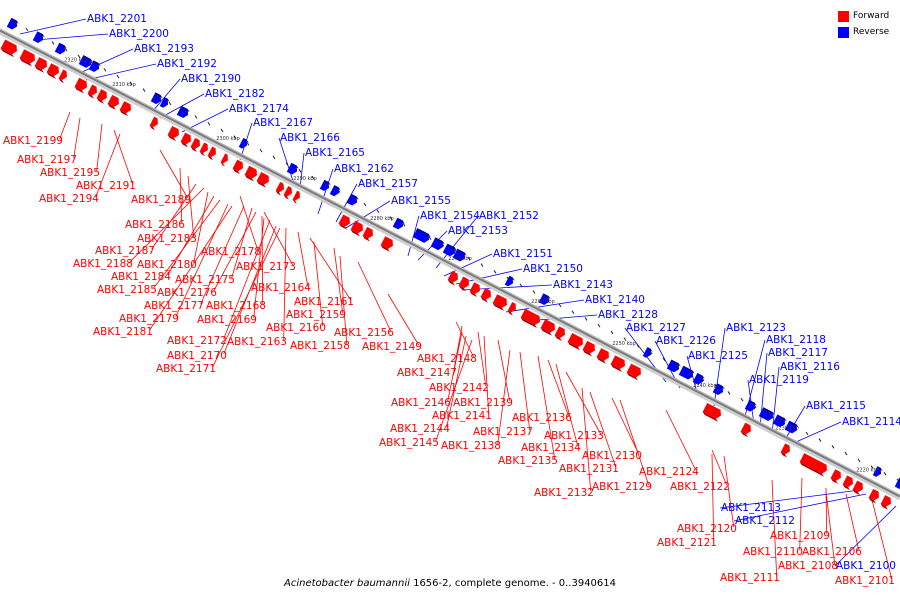  I want to click on forward-gene-label: ABK1_2180, so click(167, 265).